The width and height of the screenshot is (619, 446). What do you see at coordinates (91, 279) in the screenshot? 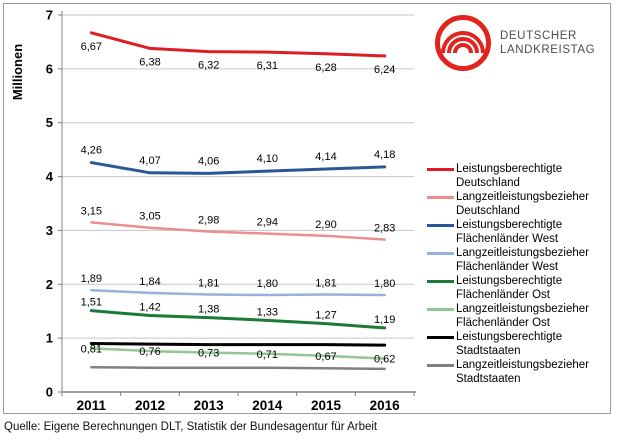
I see `data-label: 1,89` at bounding box center [91, 279].